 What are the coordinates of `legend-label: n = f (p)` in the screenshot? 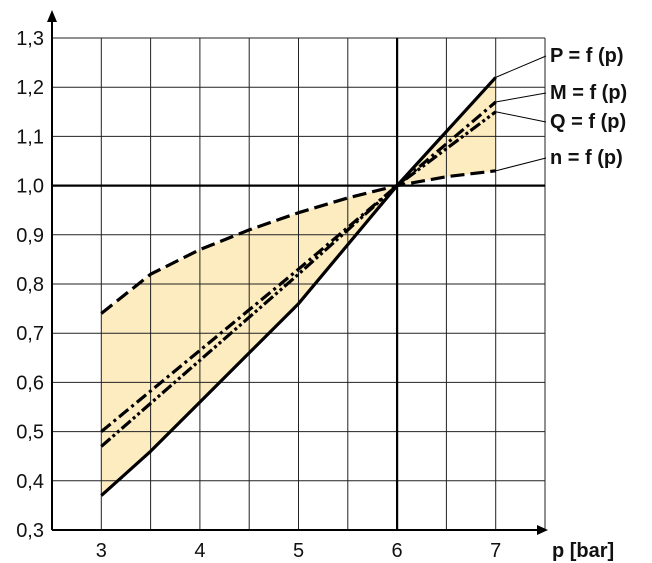 It's located at (586, 158).